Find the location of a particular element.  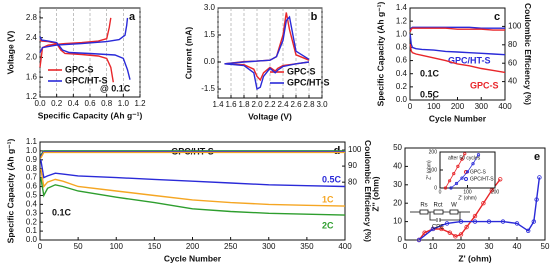

annotation: 0.5C is located at coordinates (430, 94).